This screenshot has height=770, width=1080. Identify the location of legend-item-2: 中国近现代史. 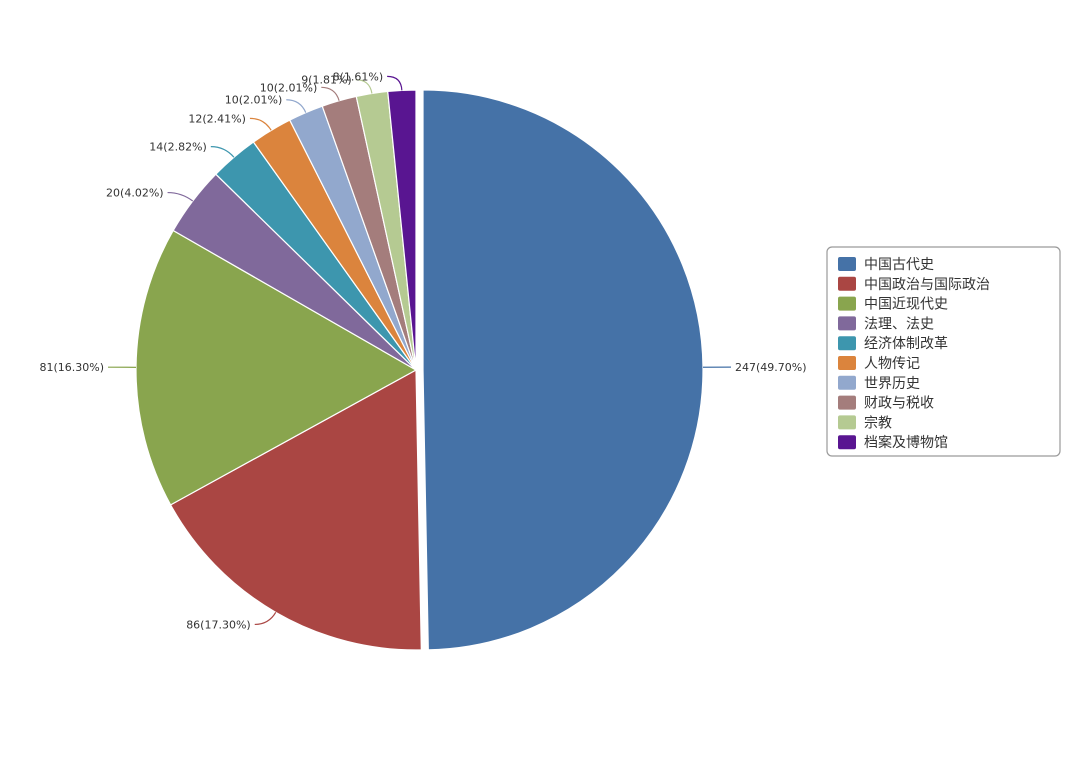
(893, 304).